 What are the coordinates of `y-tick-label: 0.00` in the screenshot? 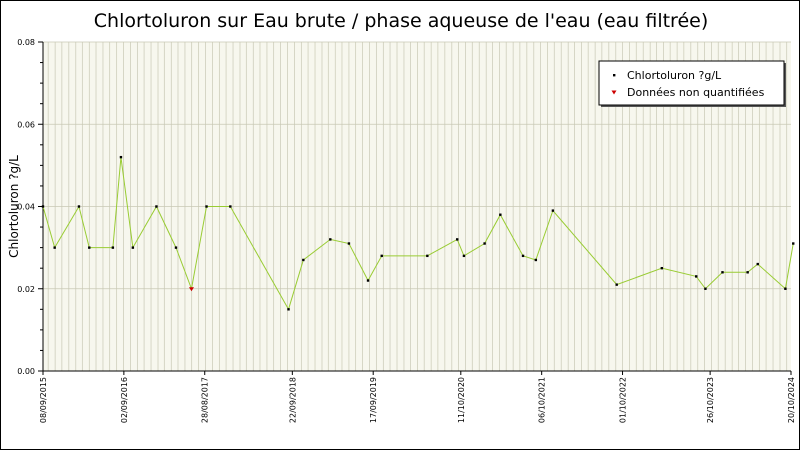 It's located at (26, 371).